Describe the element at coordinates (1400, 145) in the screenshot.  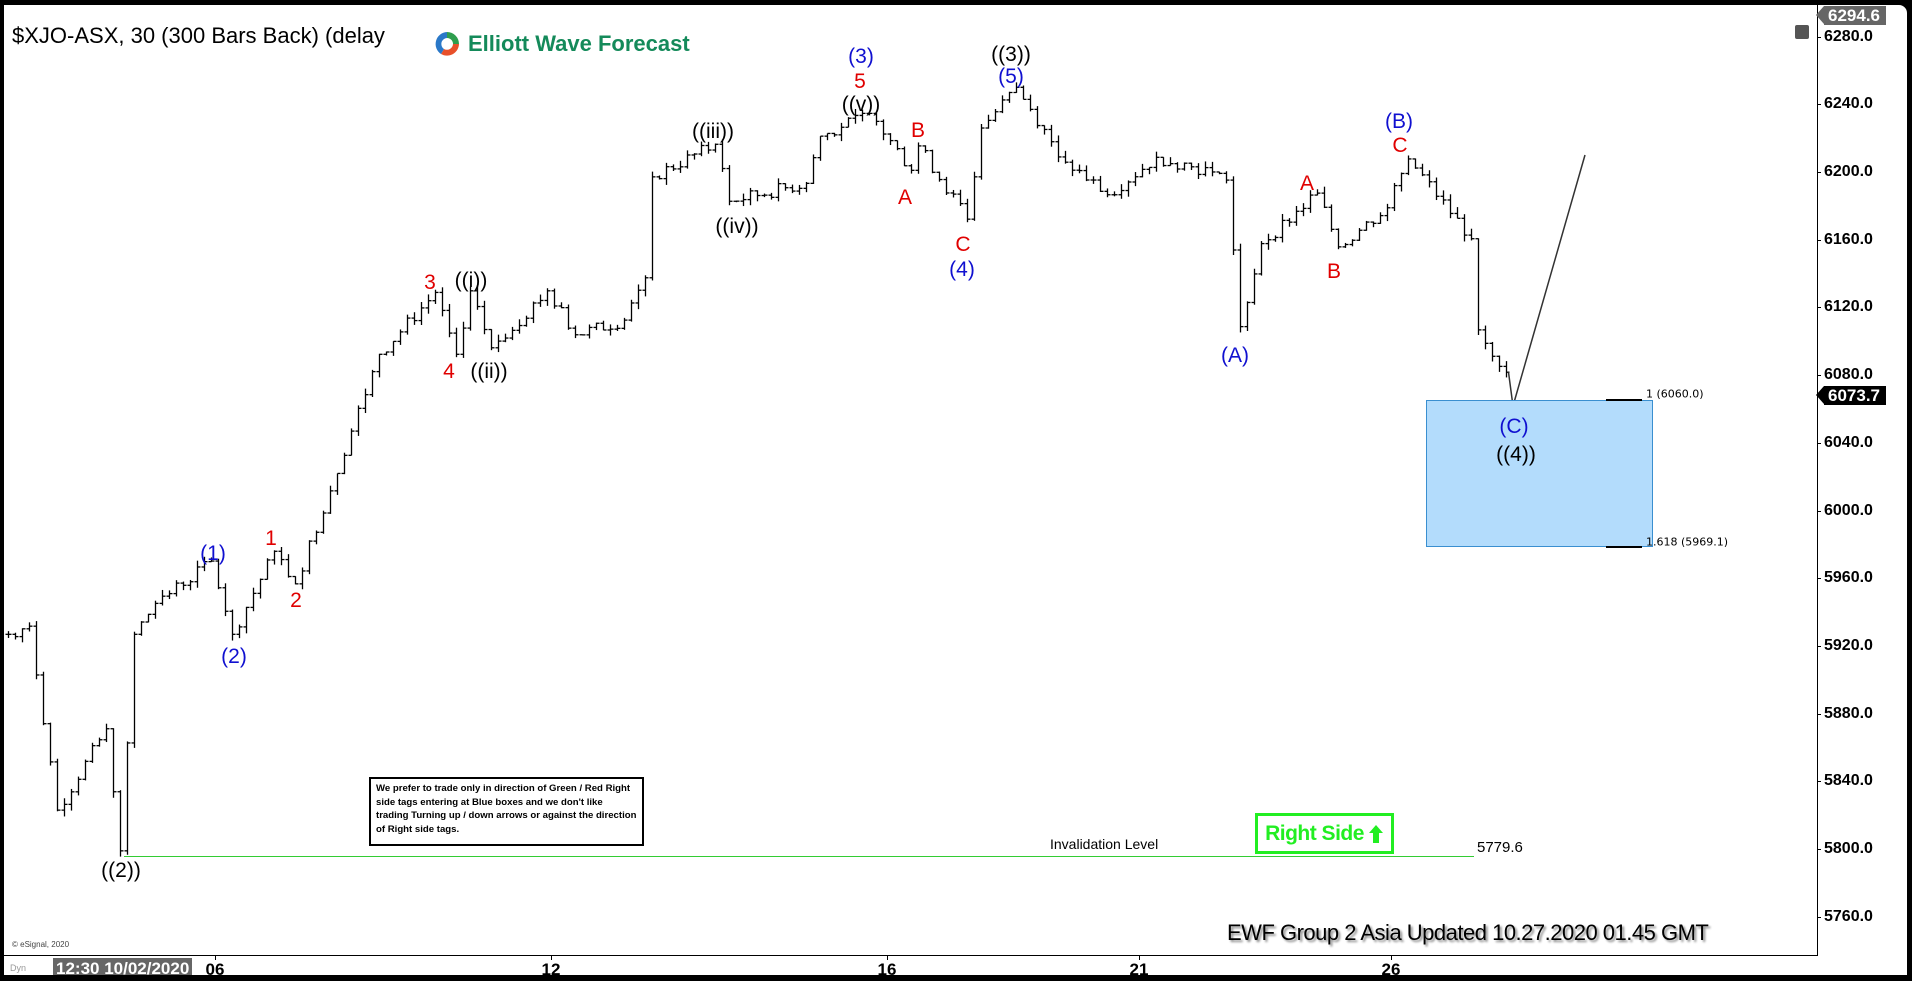
I see `wave-label: C` at that location.